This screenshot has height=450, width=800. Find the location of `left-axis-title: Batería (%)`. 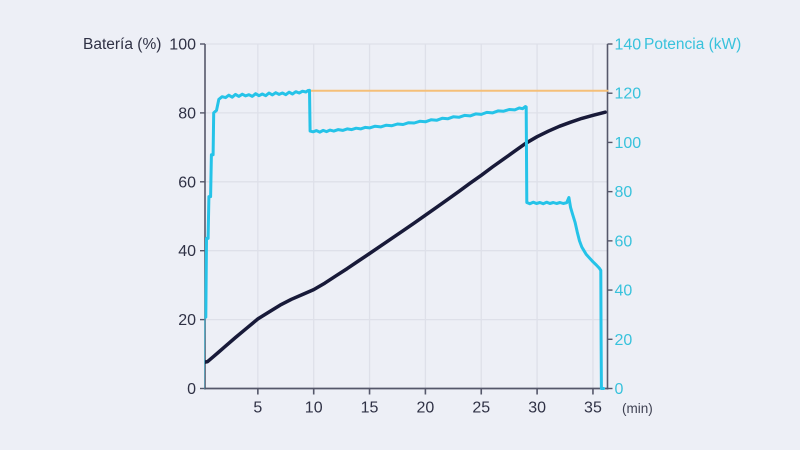

left-axis-title: Batería (%) is located at coordinates (122, 44).